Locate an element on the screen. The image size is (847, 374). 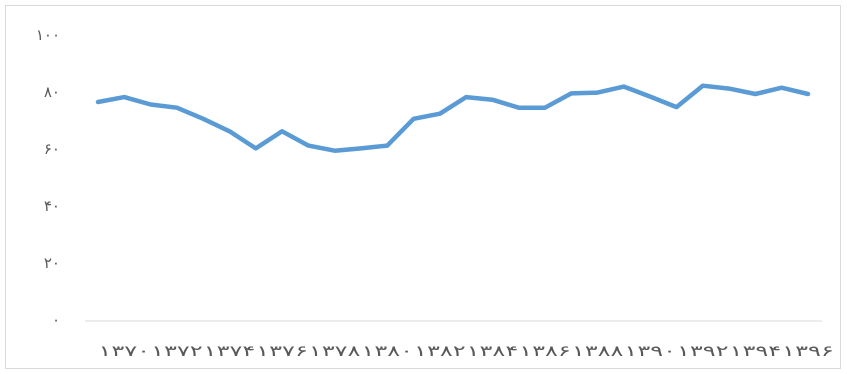
x-tick-label: ۱۳۹۰ is located at coordinates (650, 351).